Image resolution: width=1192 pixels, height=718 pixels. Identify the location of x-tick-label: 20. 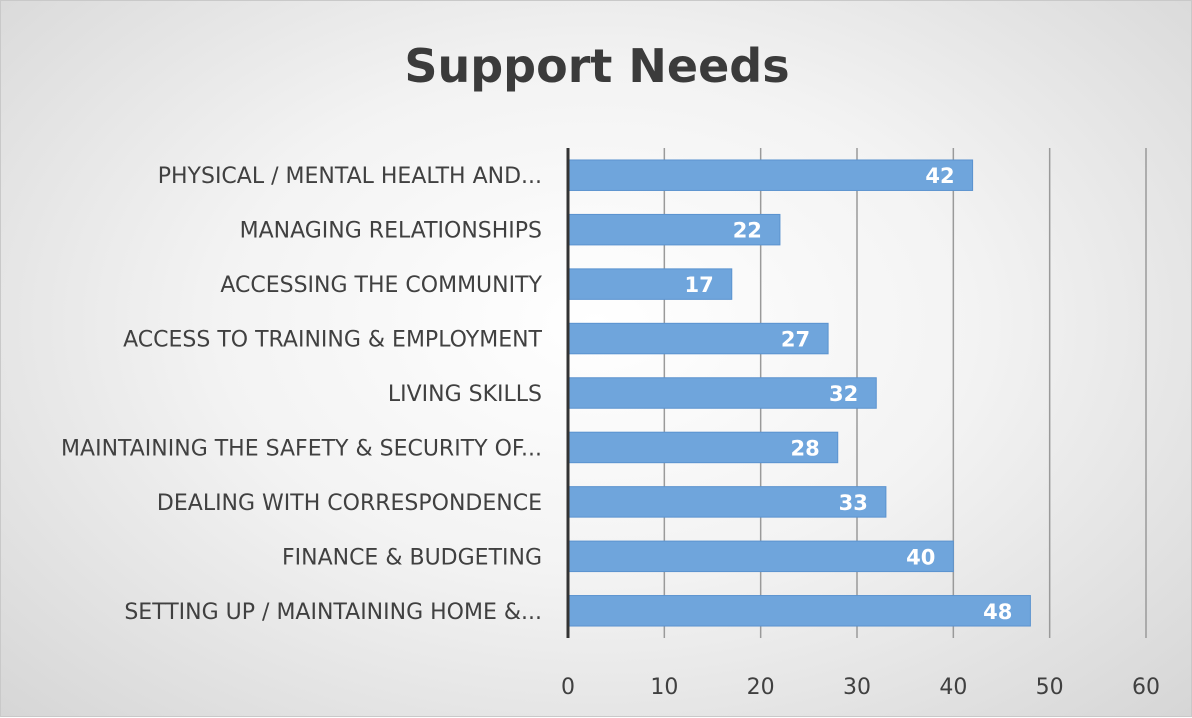
(761, 687).